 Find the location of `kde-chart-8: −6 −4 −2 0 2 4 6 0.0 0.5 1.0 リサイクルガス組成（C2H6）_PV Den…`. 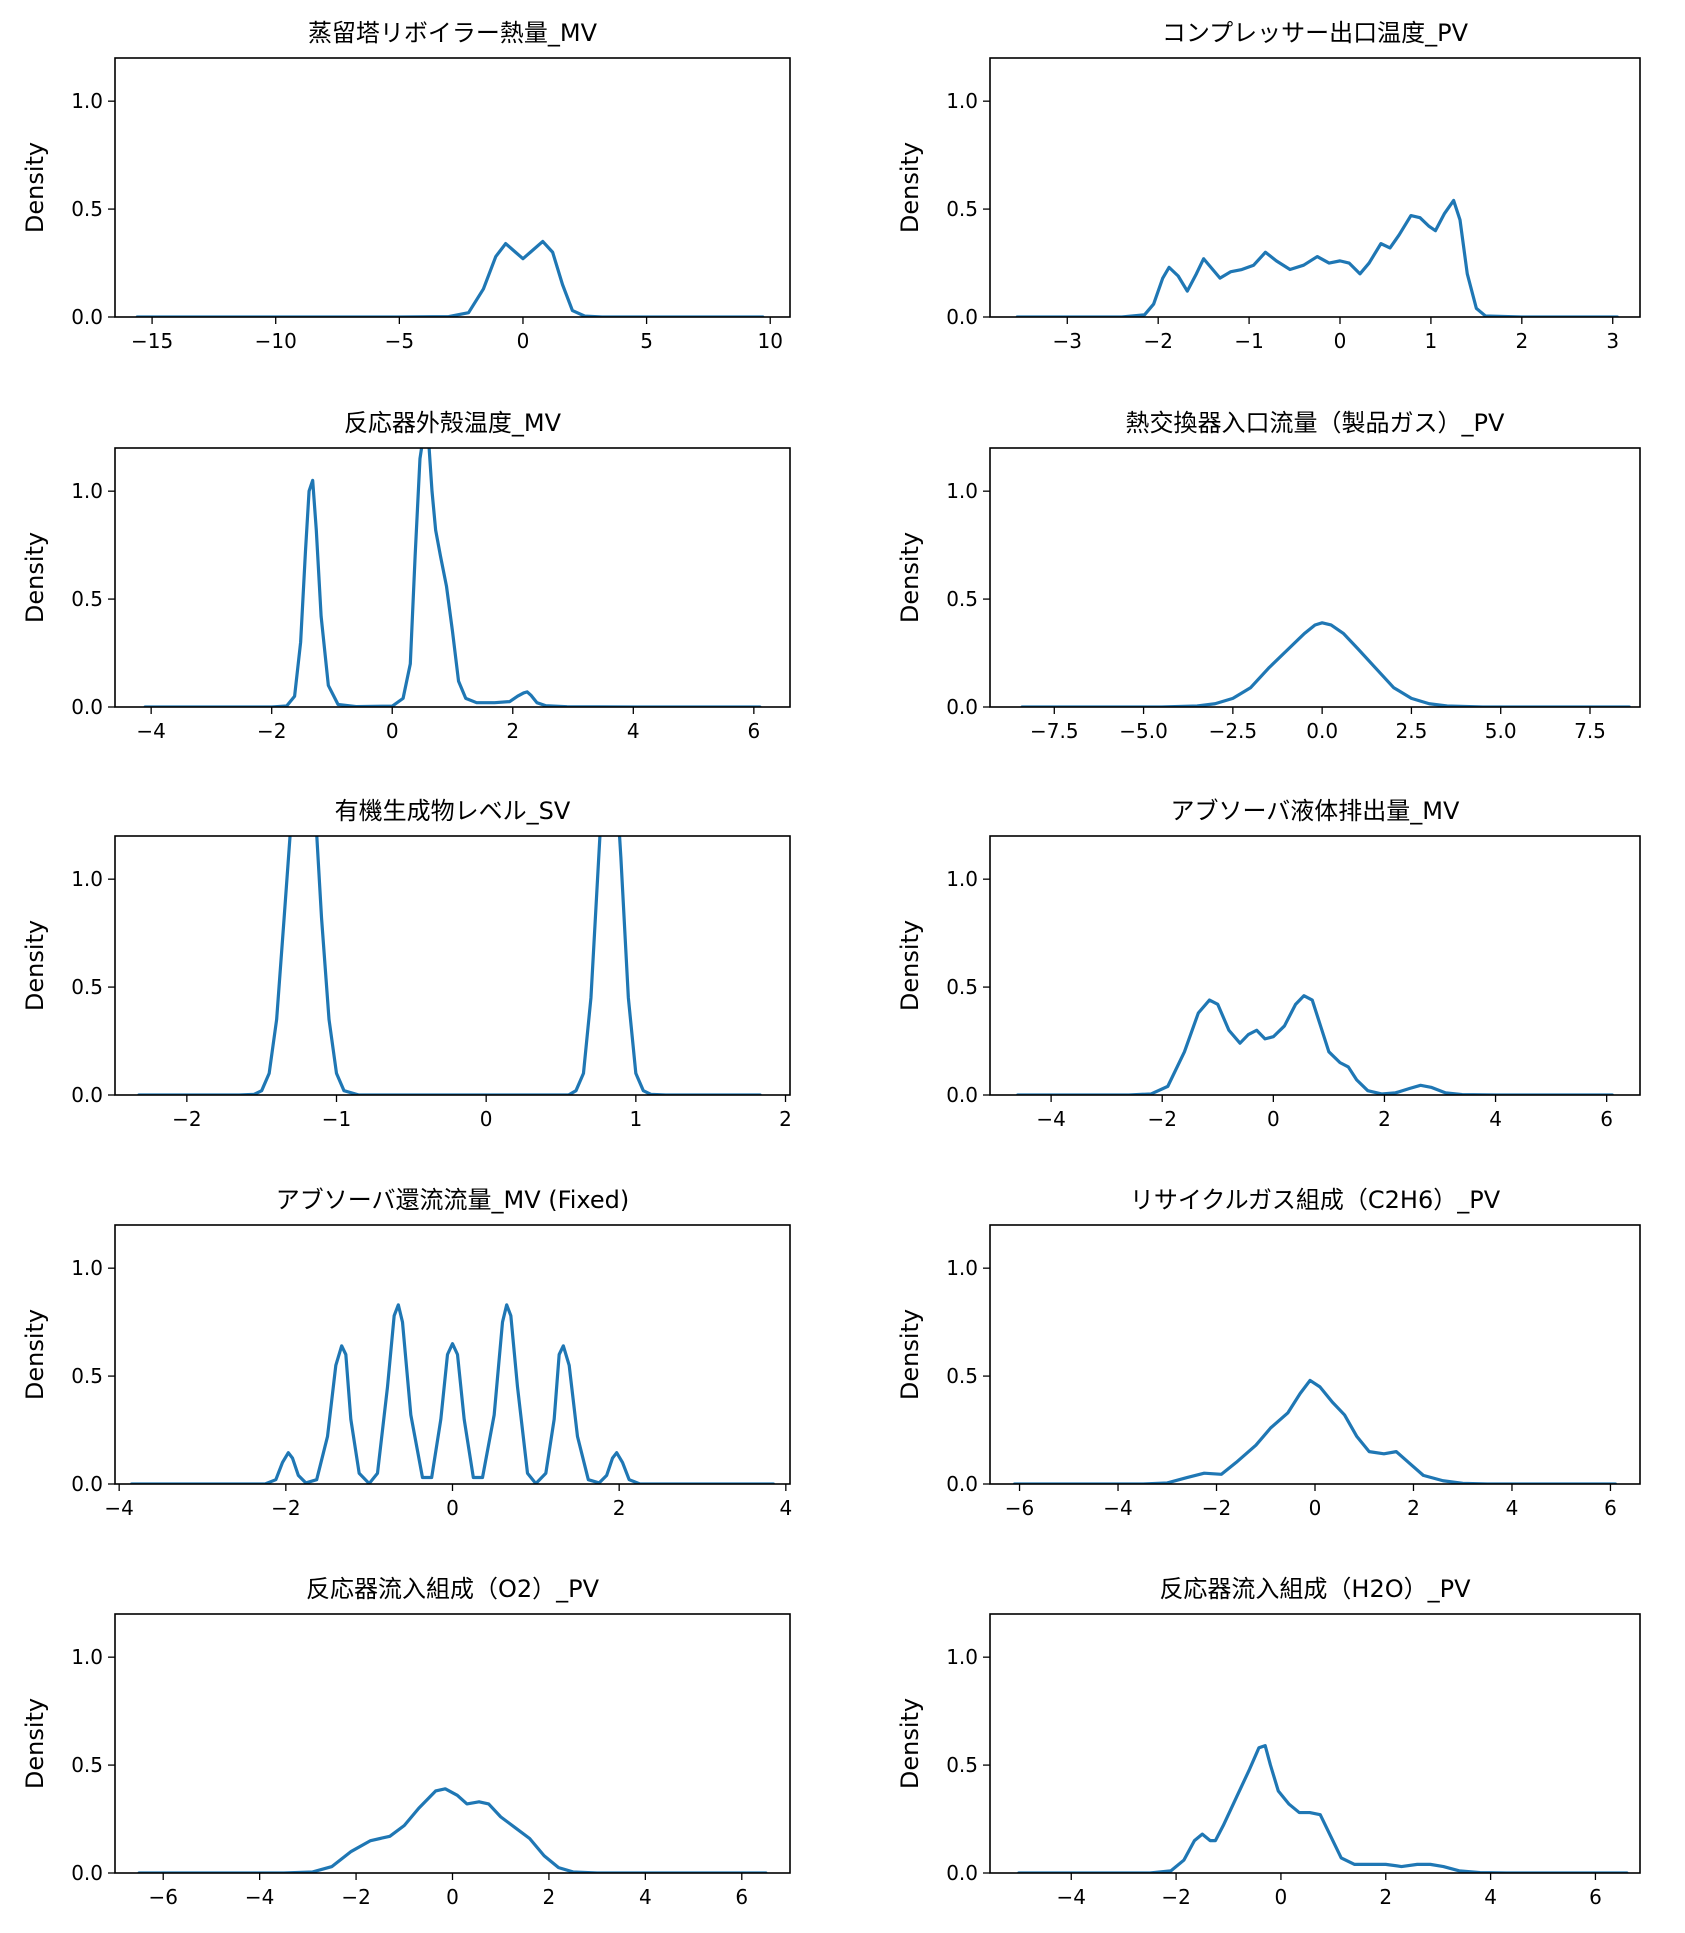

kde-chart-8: −6 −4 −2 0 2 4 6 0.0 0.5 1.0 リサイクルガス組成（C2H6）_PV Den… is located at coordinates (1268, 1353).